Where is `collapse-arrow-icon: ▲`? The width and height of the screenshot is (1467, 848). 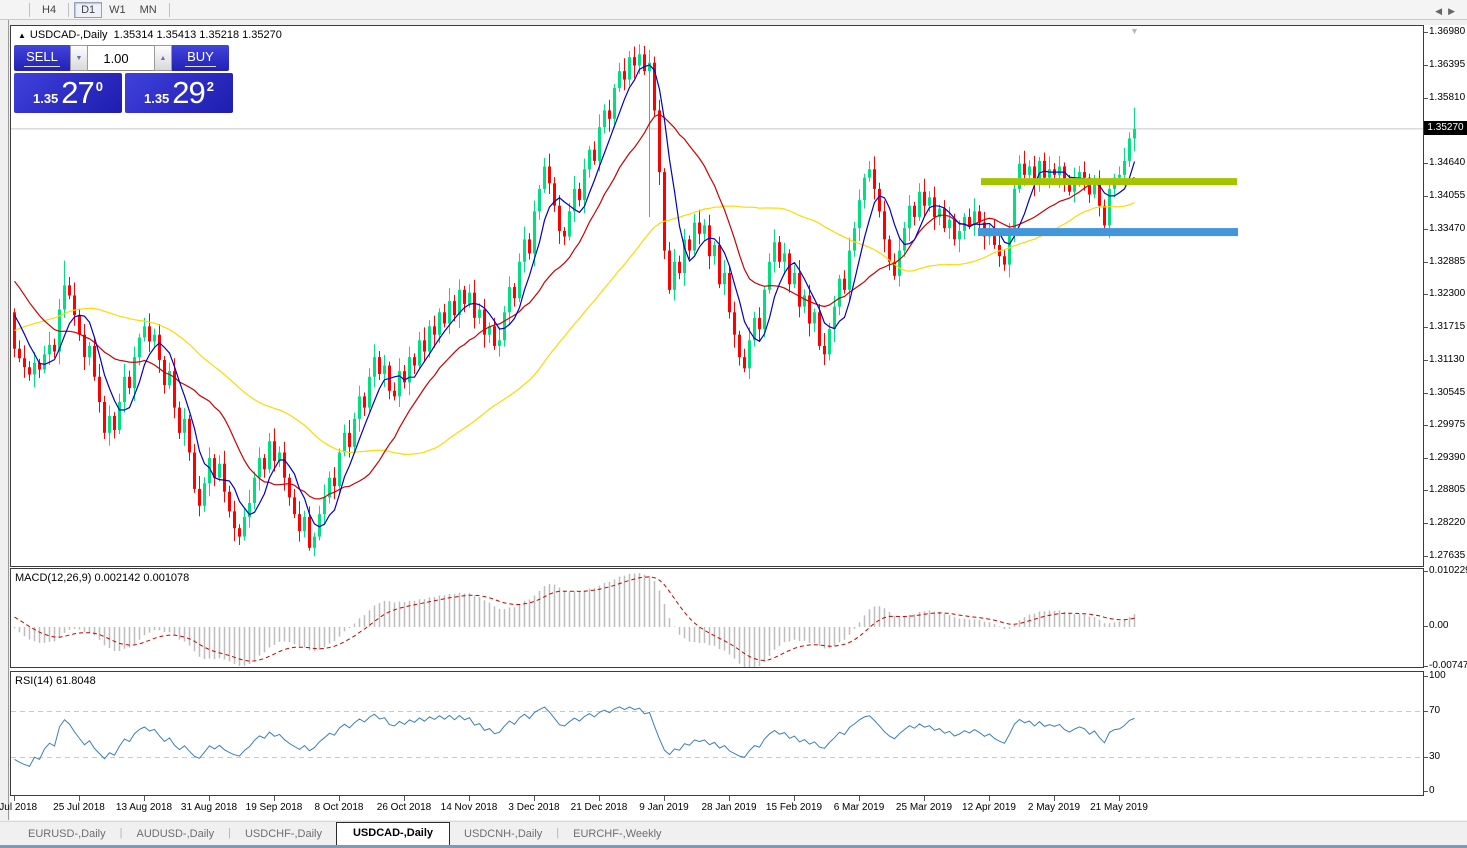
collapse-arrow-icon: ▲ is located at coordinates (22, 35).